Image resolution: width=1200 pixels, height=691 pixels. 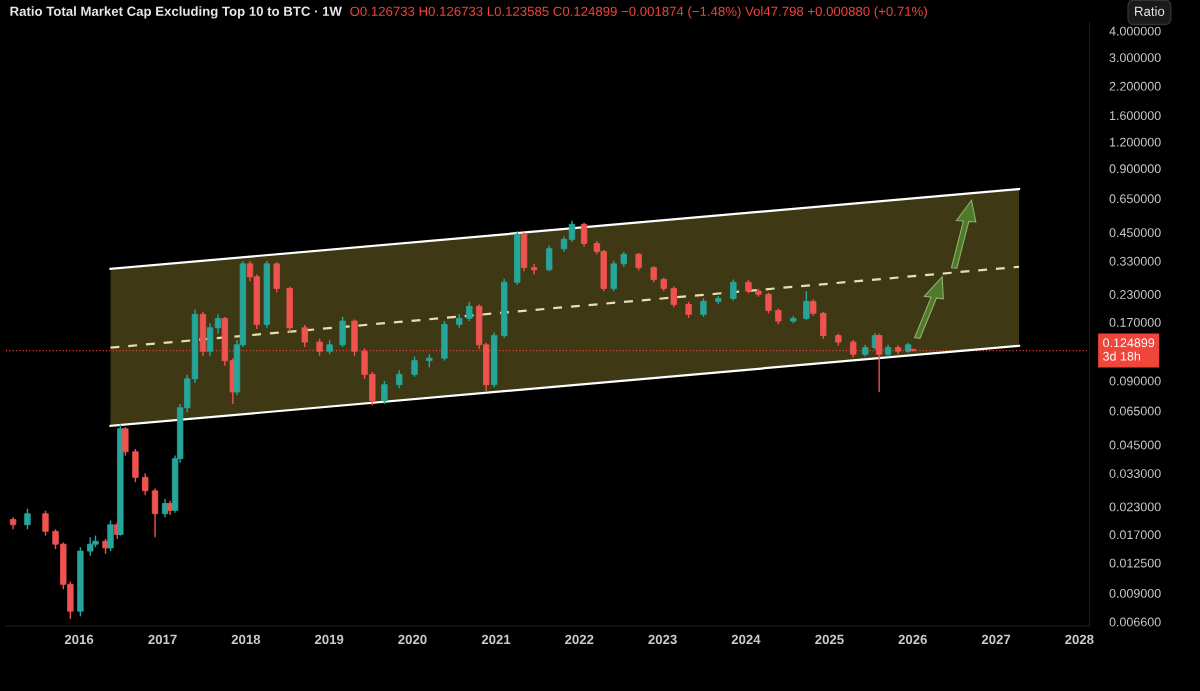 I want to click on y-tick-label: 0.023000, so click(x=1135, y=507).